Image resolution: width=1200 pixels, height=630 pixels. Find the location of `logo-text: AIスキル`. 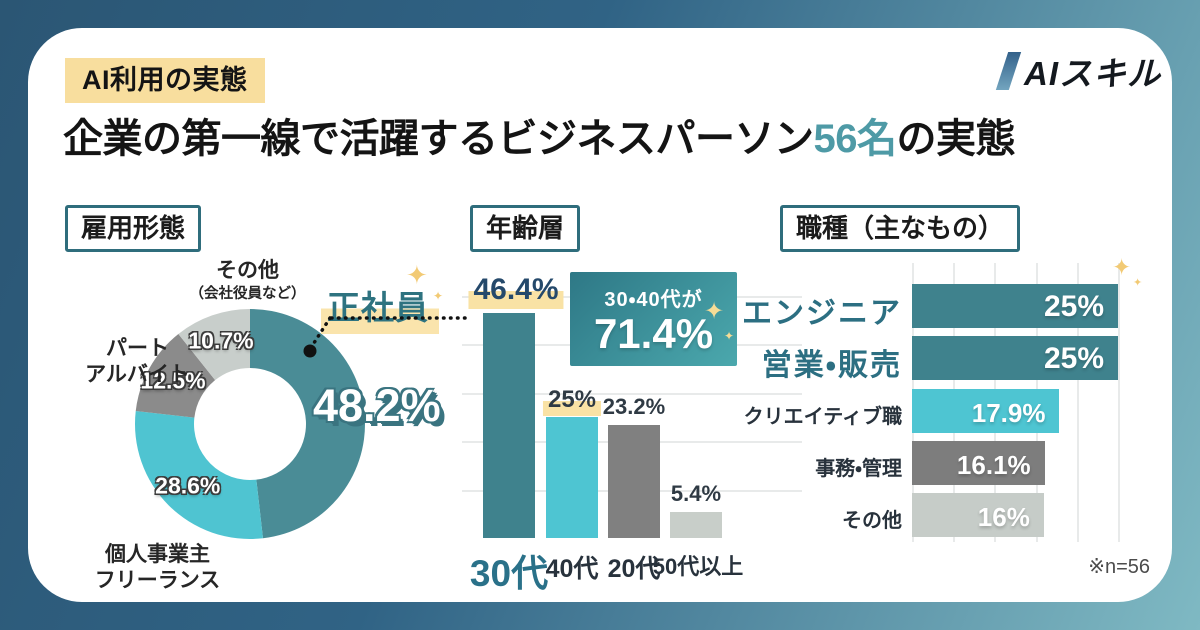

logo-text: AIスキル is located at coordinates (1092, 73).